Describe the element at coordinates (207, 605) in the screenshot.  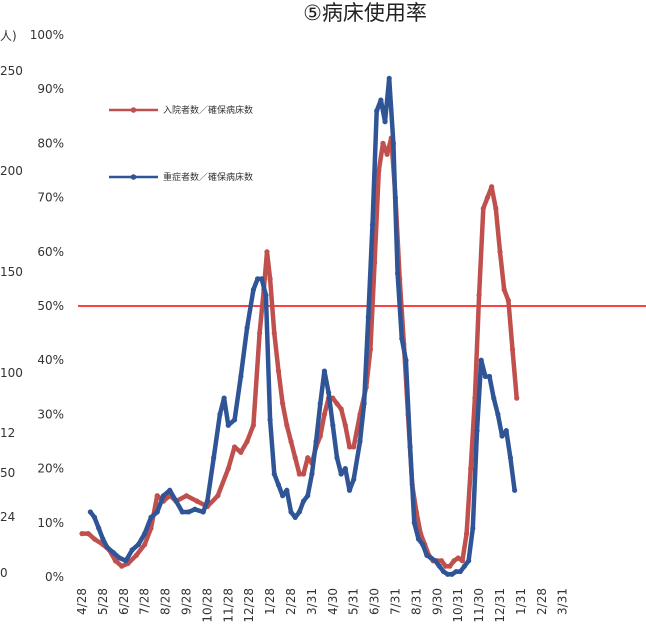
I see `x-tick-label: 10/28` at that location.